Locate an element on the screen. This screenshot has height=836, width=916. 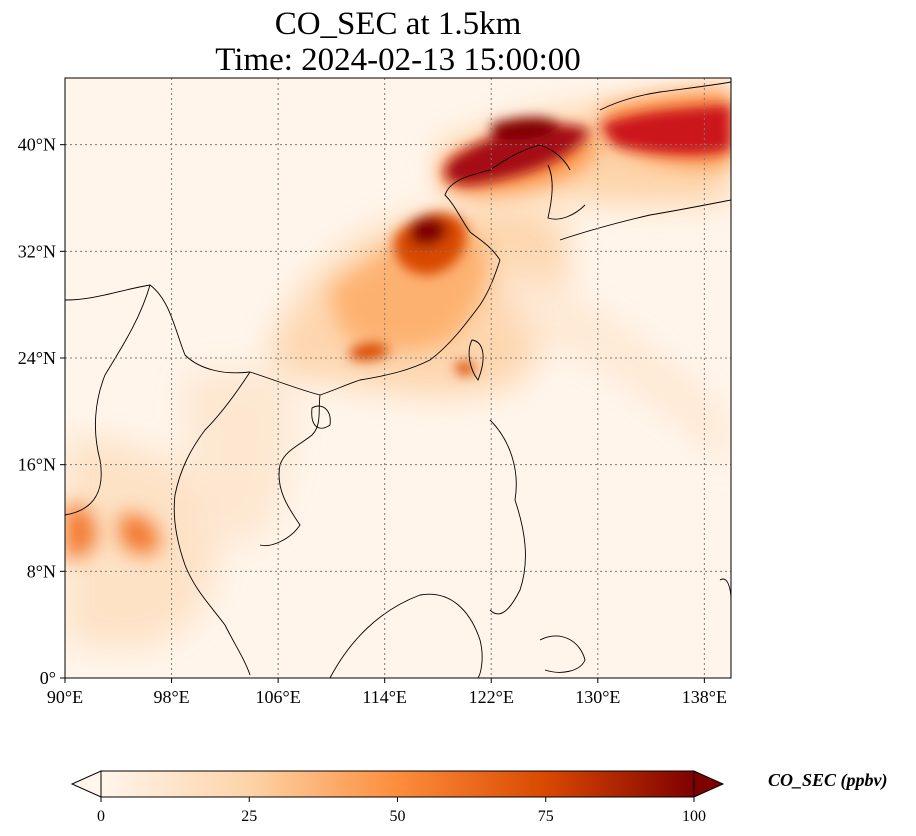
colorbar-tick-label: 75 is located at coordinates (546, 816).